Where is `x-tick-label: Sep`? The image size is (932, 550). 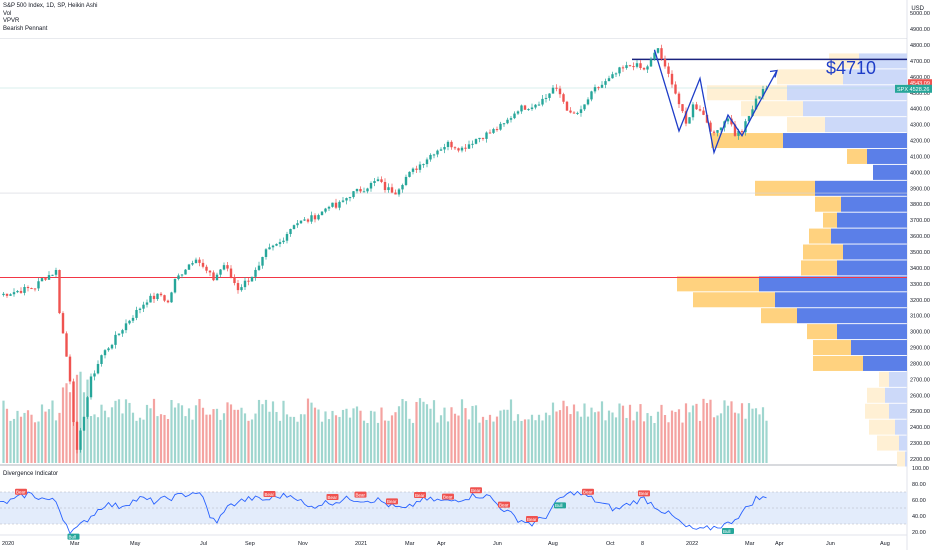
x-tick-label: Sep is located at coordinates (250, 544).